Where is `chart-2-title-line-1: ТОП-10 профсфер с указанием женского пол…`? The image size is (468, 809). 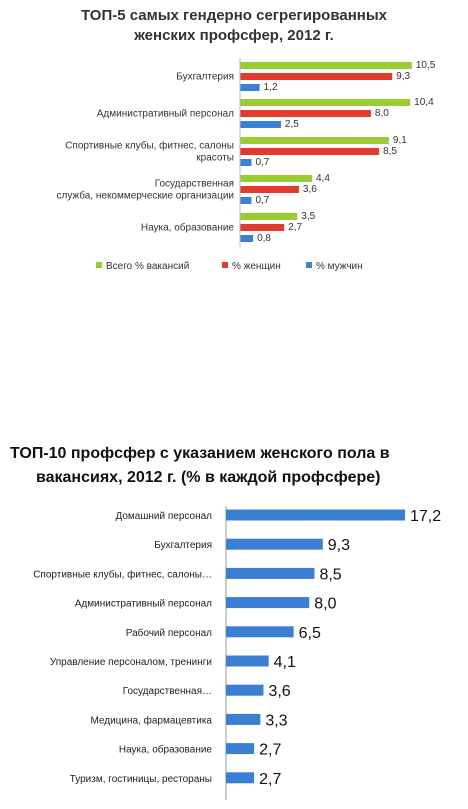 chart-2-title-line-1: ТОП-10 профсфер с указанием женского пол… is located at coordinates (200, 453).